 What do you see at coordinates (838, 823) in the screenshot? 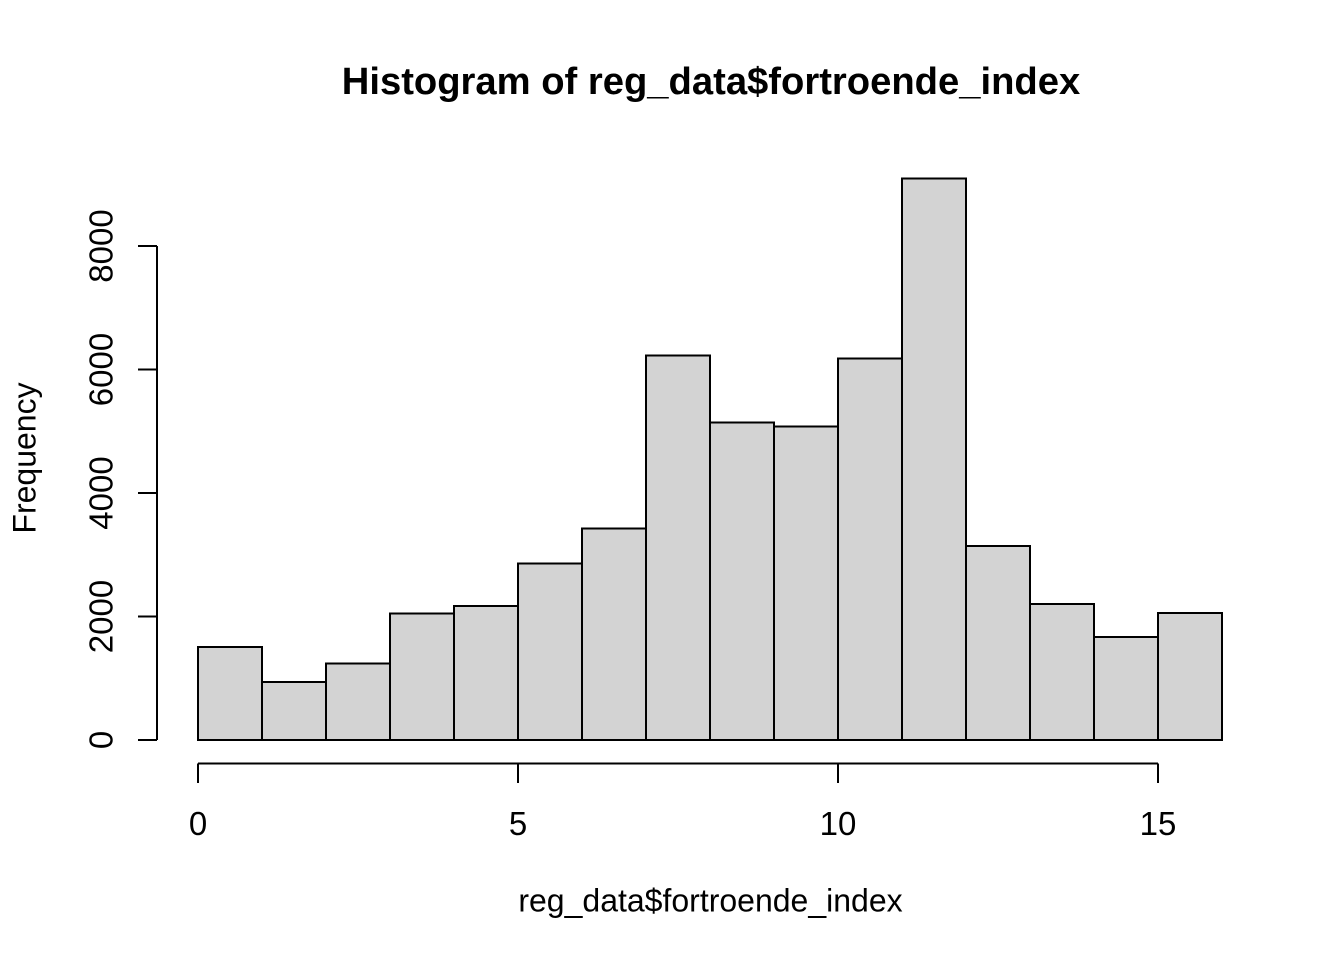
I see `svg-text: 10` at bounding box center [838, 823].